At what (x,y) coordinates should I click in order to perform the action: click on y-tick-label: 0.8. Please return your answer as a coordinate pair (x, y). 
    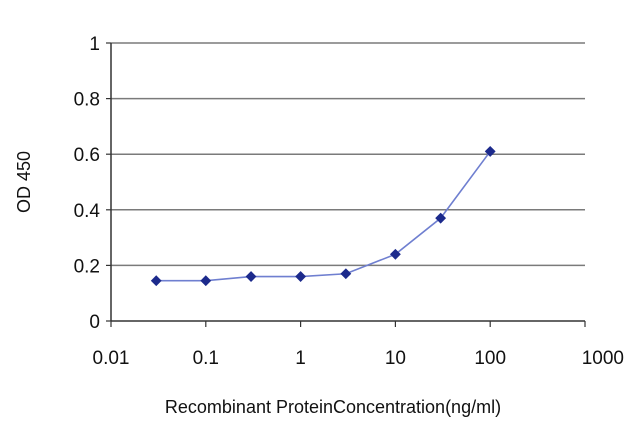
    Looking at the image, I should click on (87, 100).